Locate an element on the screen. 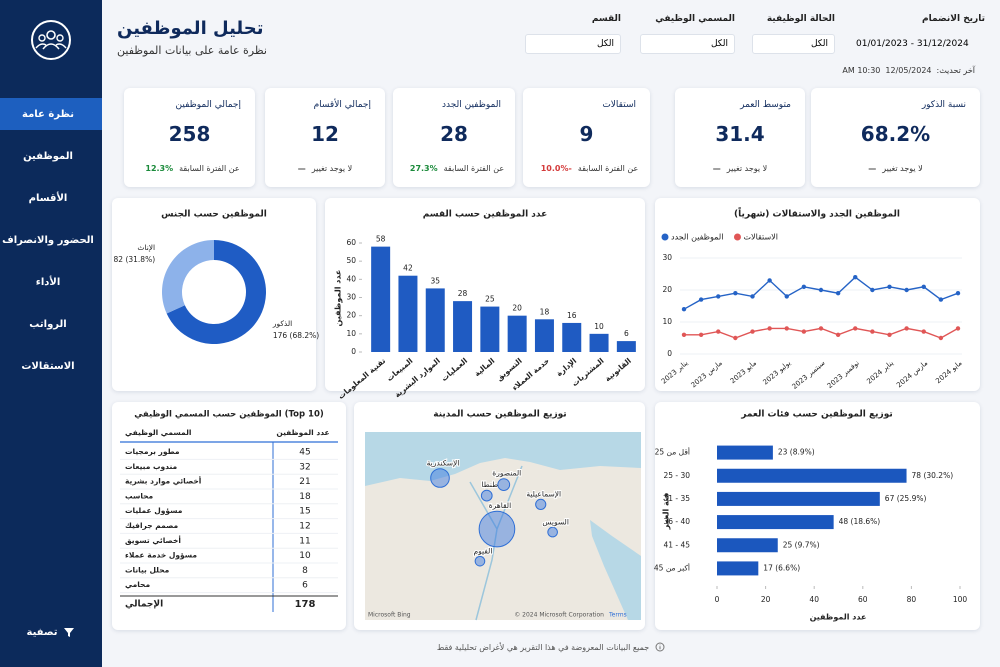 The height and width of the screenshot is (667, 1000). x-tick-label: نوفمبر 2023 is located at coordinates (843, 374).